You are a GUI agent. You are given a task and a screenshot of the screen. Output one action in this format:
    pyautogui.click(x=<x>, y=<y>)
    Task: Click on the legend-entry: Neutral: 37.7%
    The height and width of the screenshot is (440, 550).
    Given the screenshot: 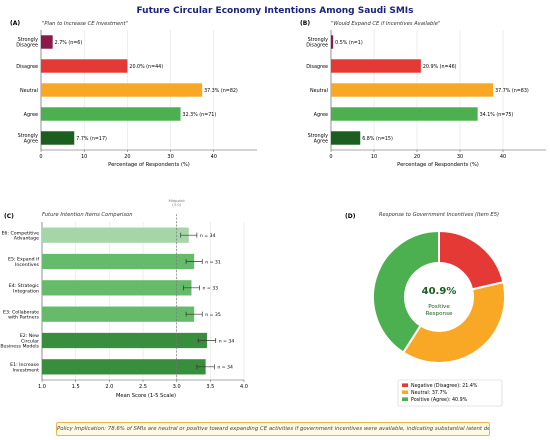 What is the action you would take?
    pyautogui.click(x=429, y=393)
    